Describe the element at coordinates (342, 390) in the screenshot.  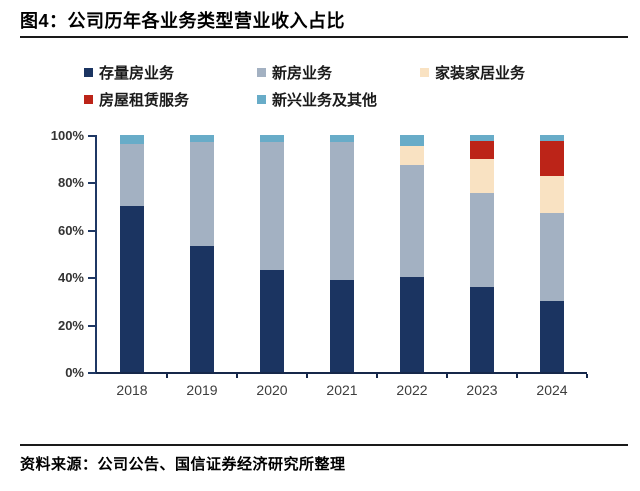
I see `x-tick-label: 2021` at that location.